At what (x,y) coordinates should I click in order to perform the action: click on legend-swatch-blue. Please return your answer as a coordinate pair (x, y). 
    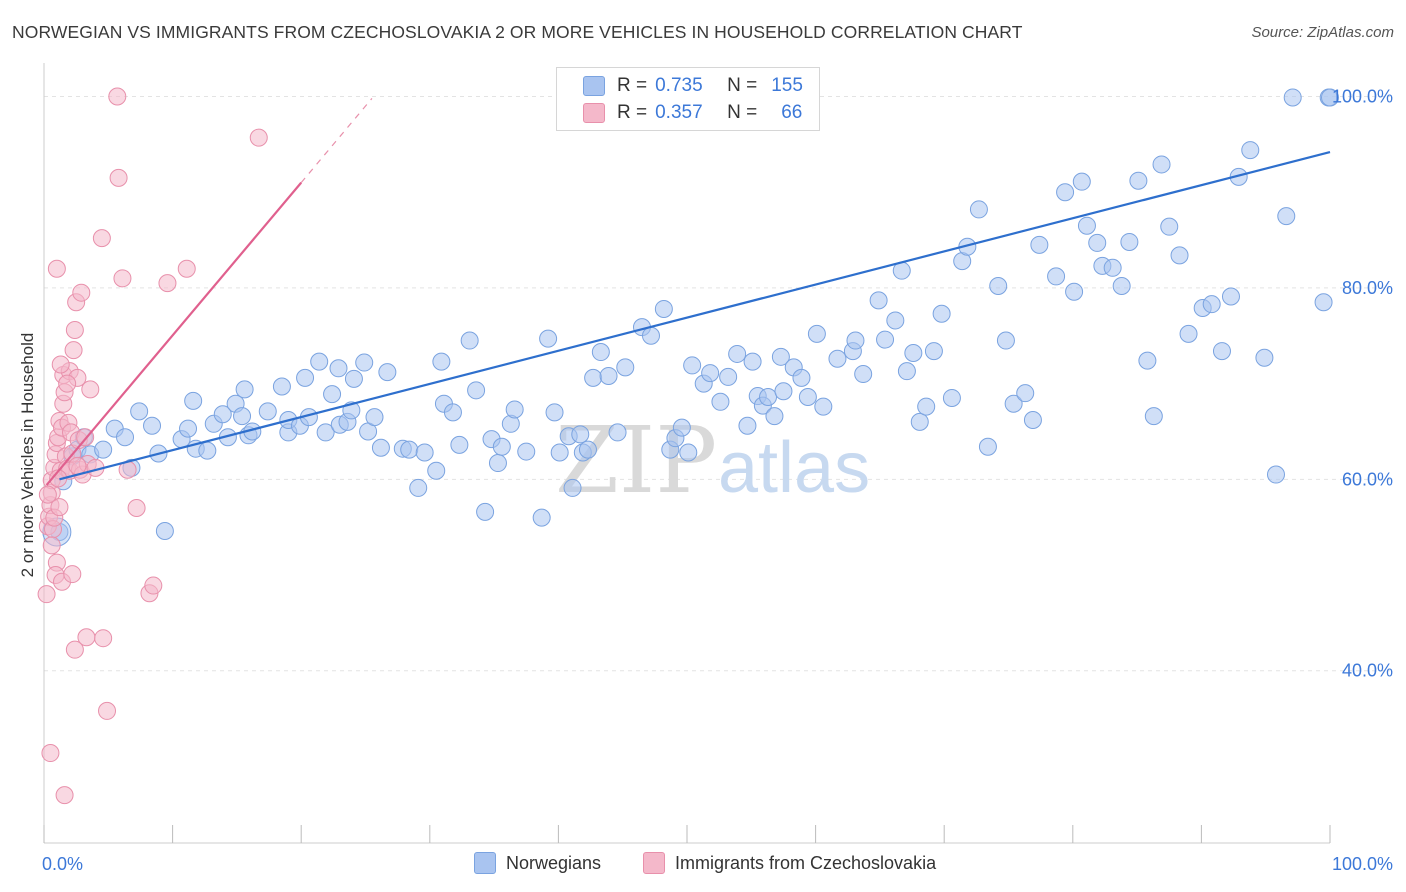
    Looking at the image, I should click on (485, 863).